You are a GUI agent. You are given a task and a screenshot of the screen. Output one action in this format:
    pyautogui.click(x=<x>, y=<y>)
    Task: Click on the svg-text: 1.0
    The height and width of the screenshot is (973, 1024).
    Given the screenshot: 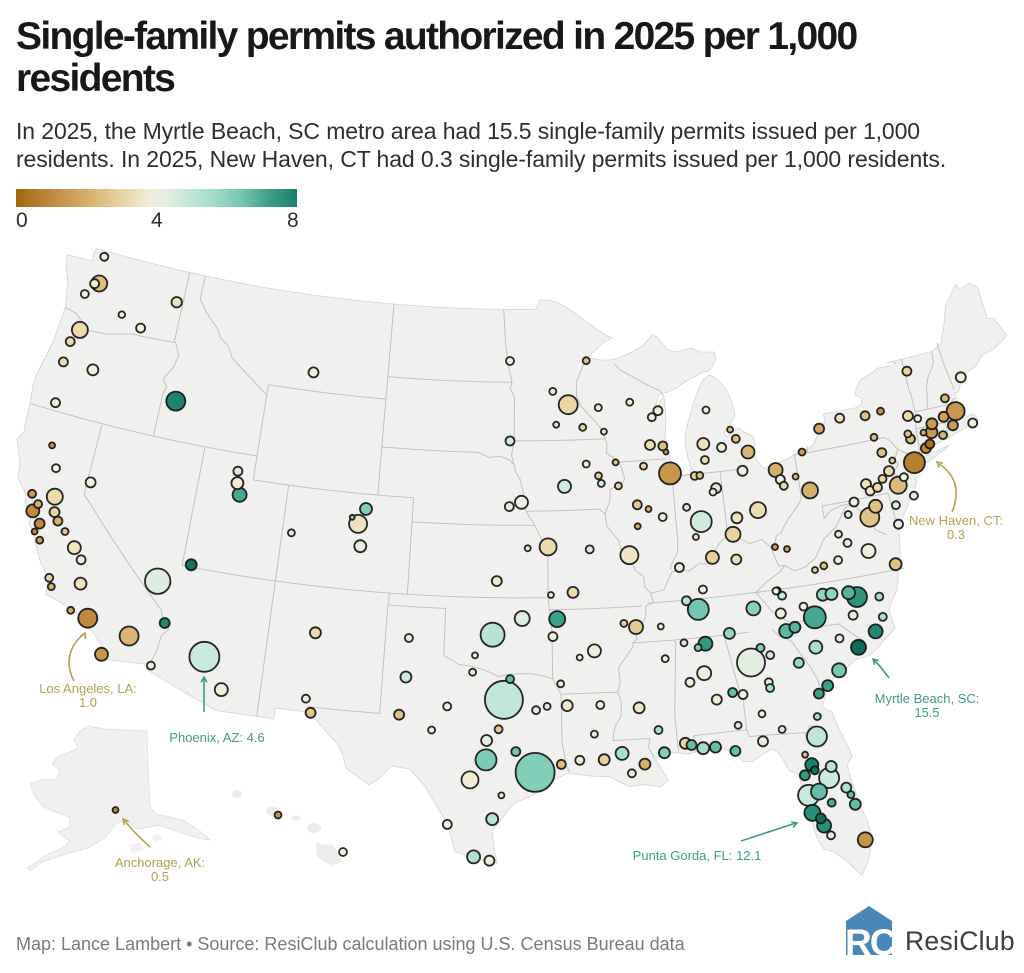 What is the action you would take?
    pyautogui.click(x=88, y=702)
    